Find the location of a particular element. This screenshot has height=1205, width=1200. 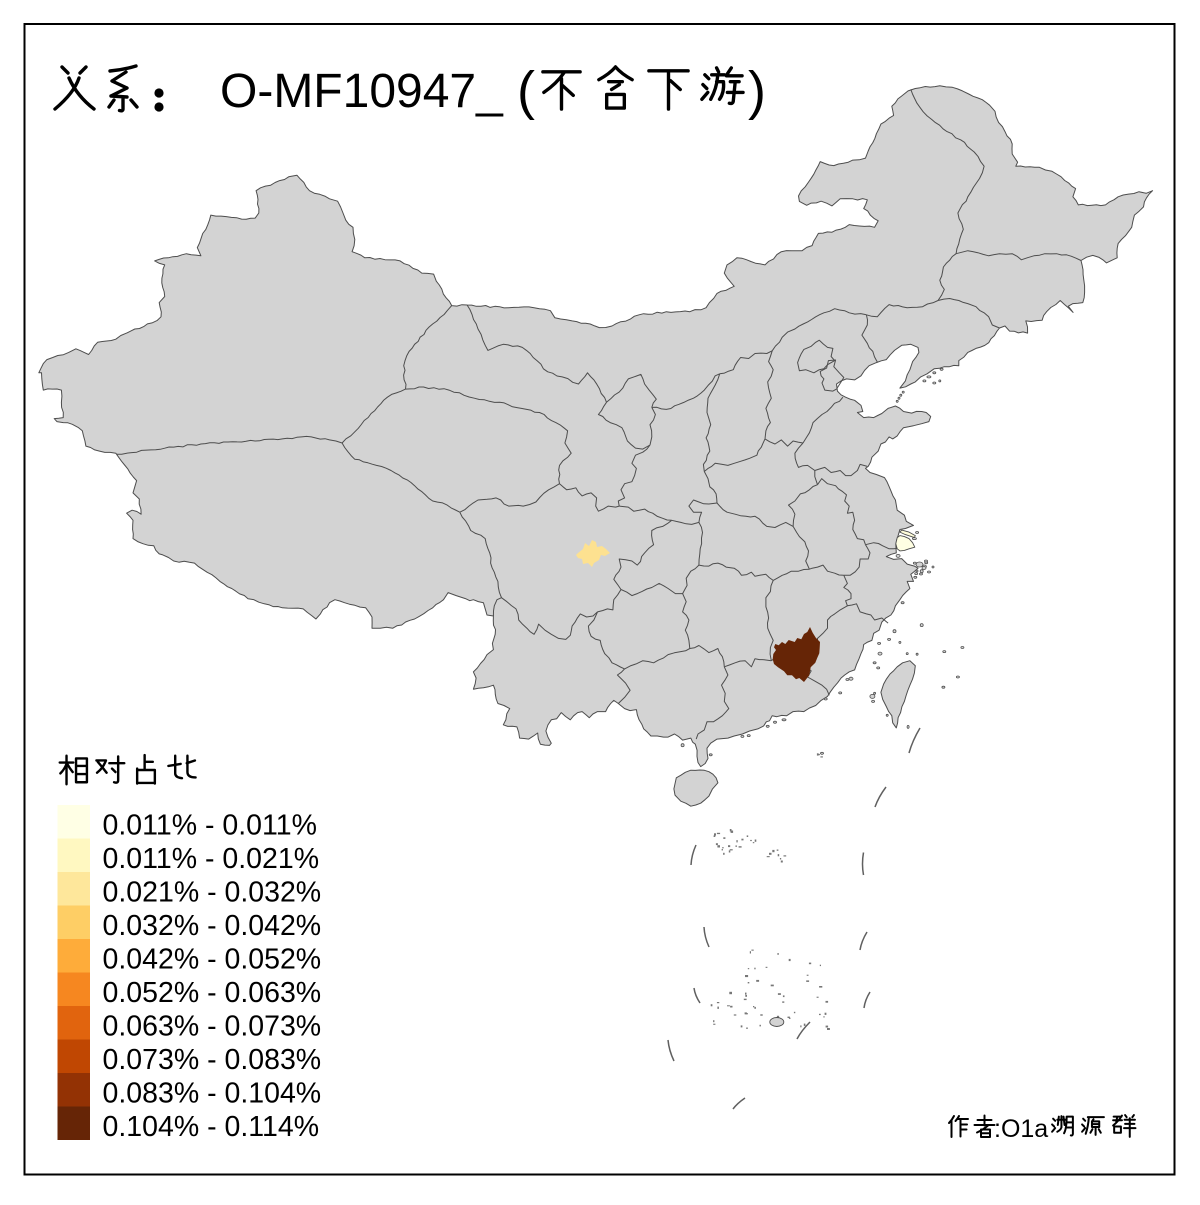

svg-text: 0.042% - 0.052% is located at coordinates (212, 960).